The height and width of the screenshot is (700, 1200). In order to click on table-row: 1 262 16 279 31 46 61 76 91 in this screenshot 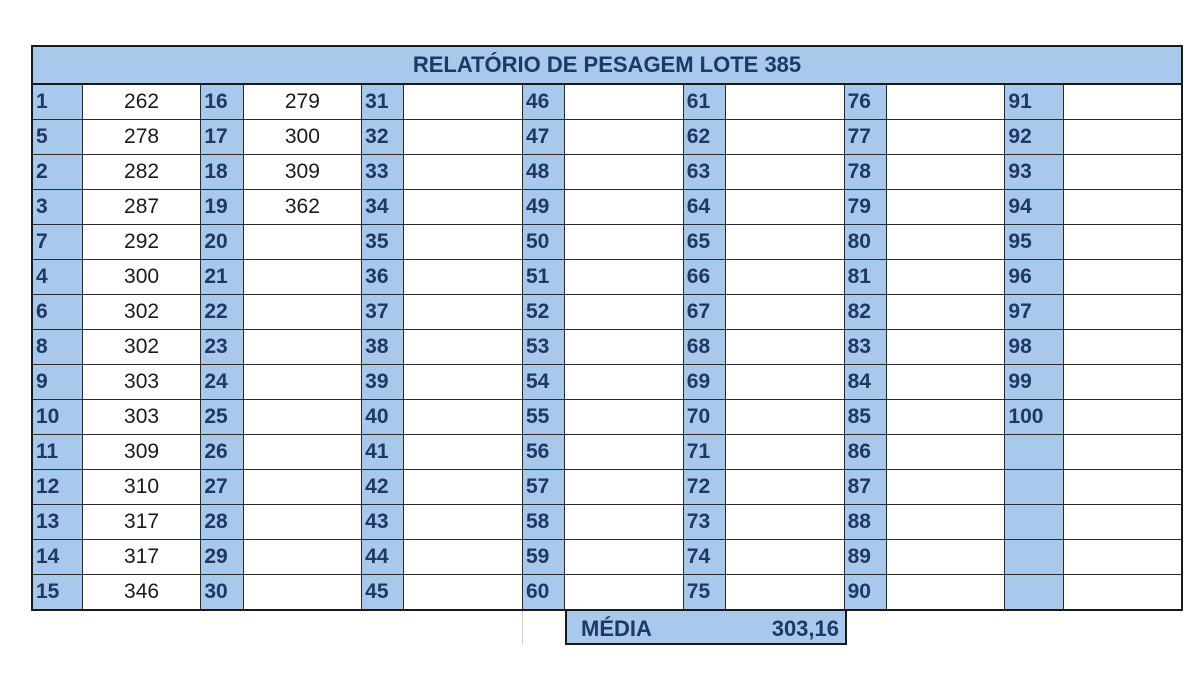, I will do `click(607, 101)`.